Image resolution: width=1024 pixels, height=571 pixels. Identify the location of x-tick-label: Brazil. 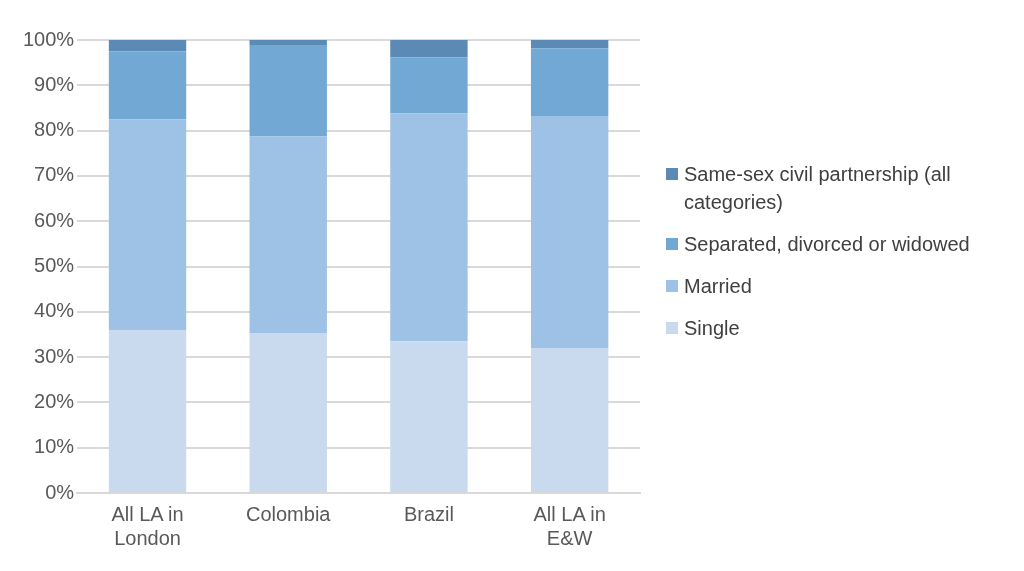
(428, 513).